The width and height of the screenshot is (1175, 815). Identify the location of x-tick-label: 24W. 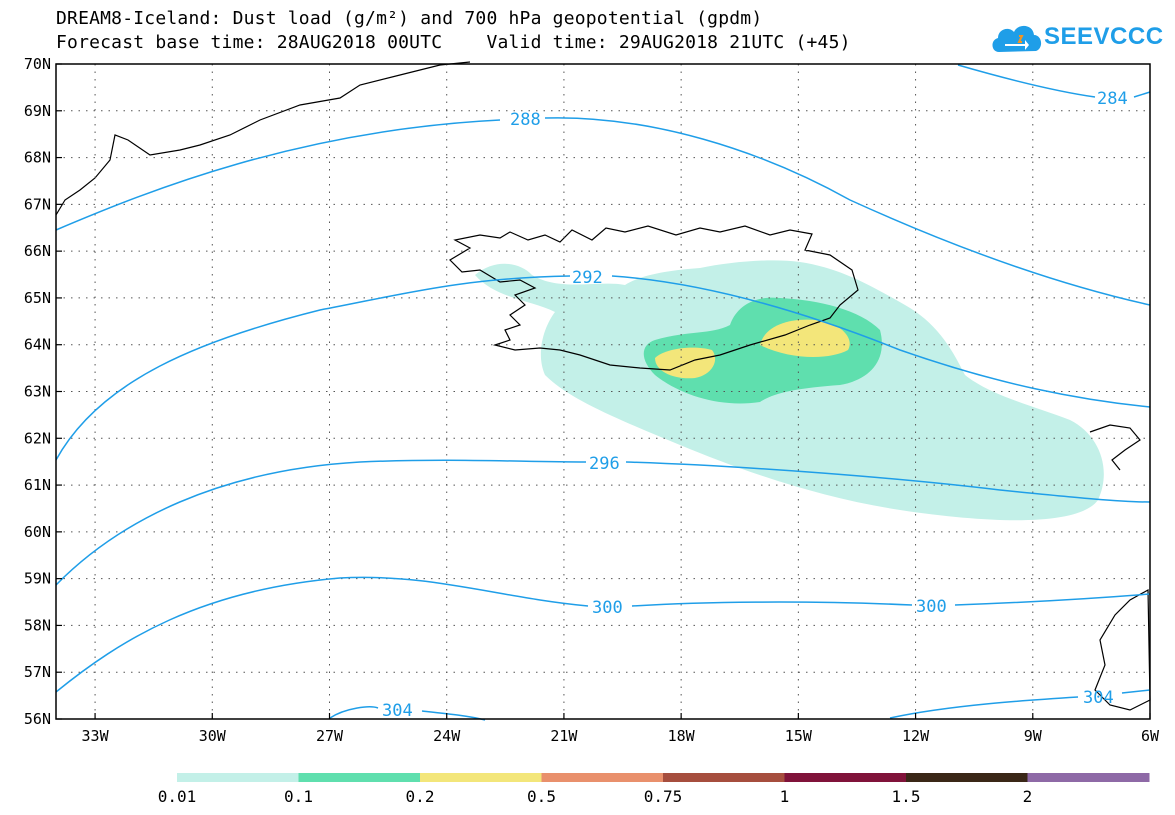
(447, 736).